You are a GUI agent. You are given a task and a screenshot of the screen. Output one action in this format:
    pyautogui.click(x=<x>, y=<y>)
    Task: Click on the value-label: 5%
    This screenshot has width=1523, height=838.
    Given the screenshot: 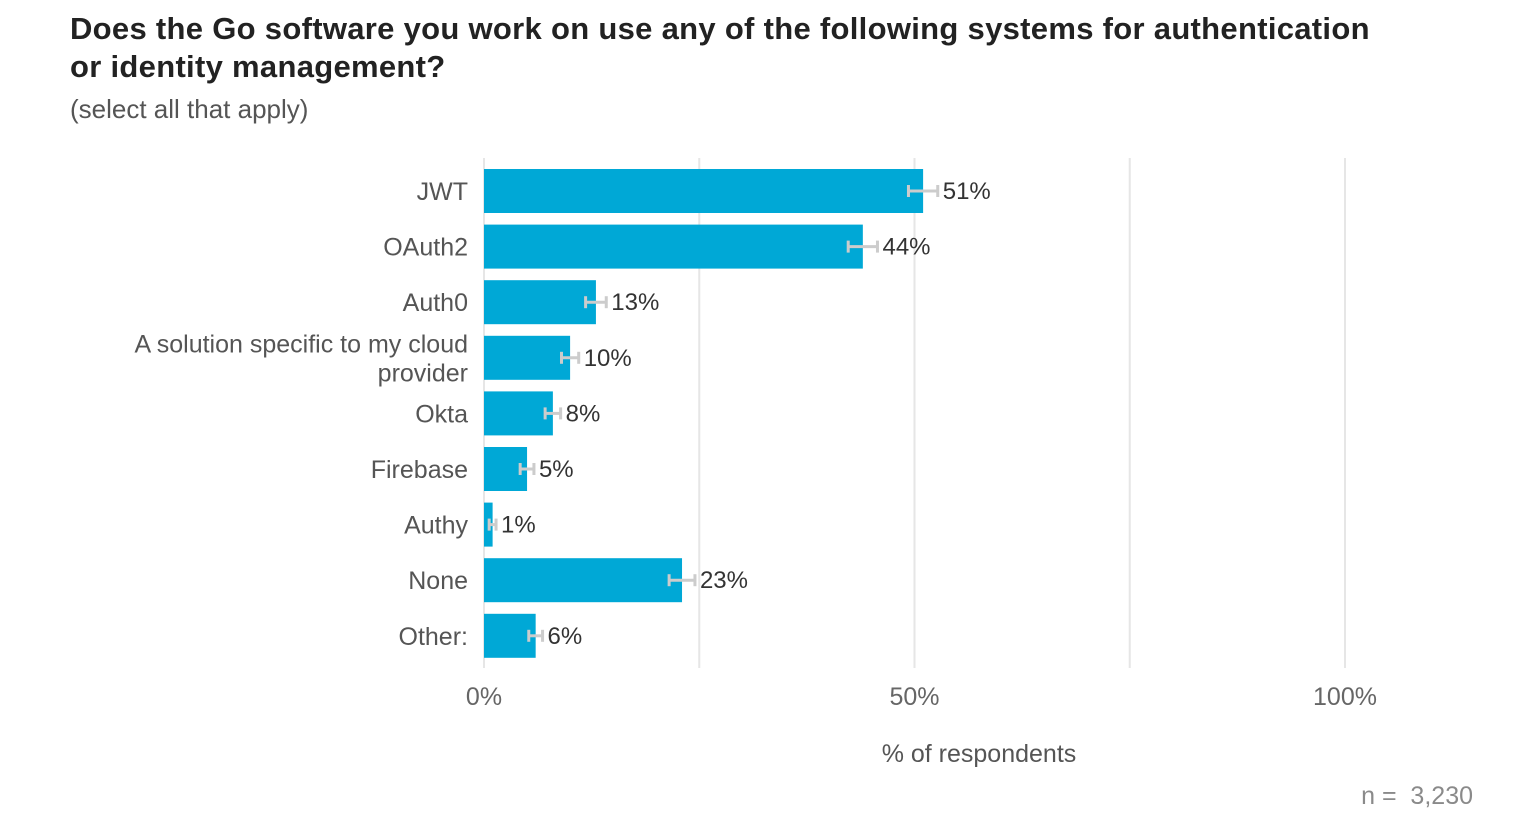 What is the action you would take?
    pyautogui.click(x=556, y=469)
    